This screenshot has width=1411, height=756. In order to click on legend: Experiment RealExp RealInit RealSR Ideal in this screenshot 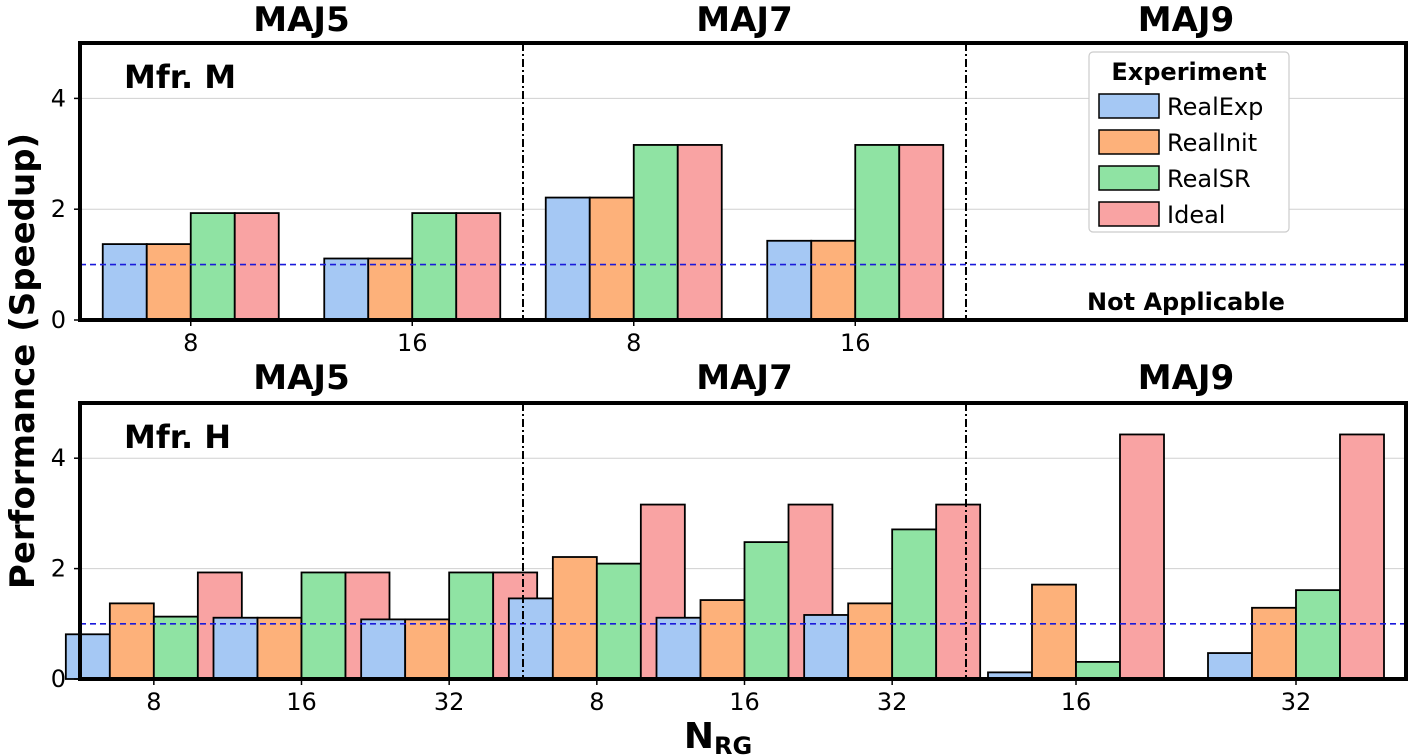, I will do `click(1189, 142)`.